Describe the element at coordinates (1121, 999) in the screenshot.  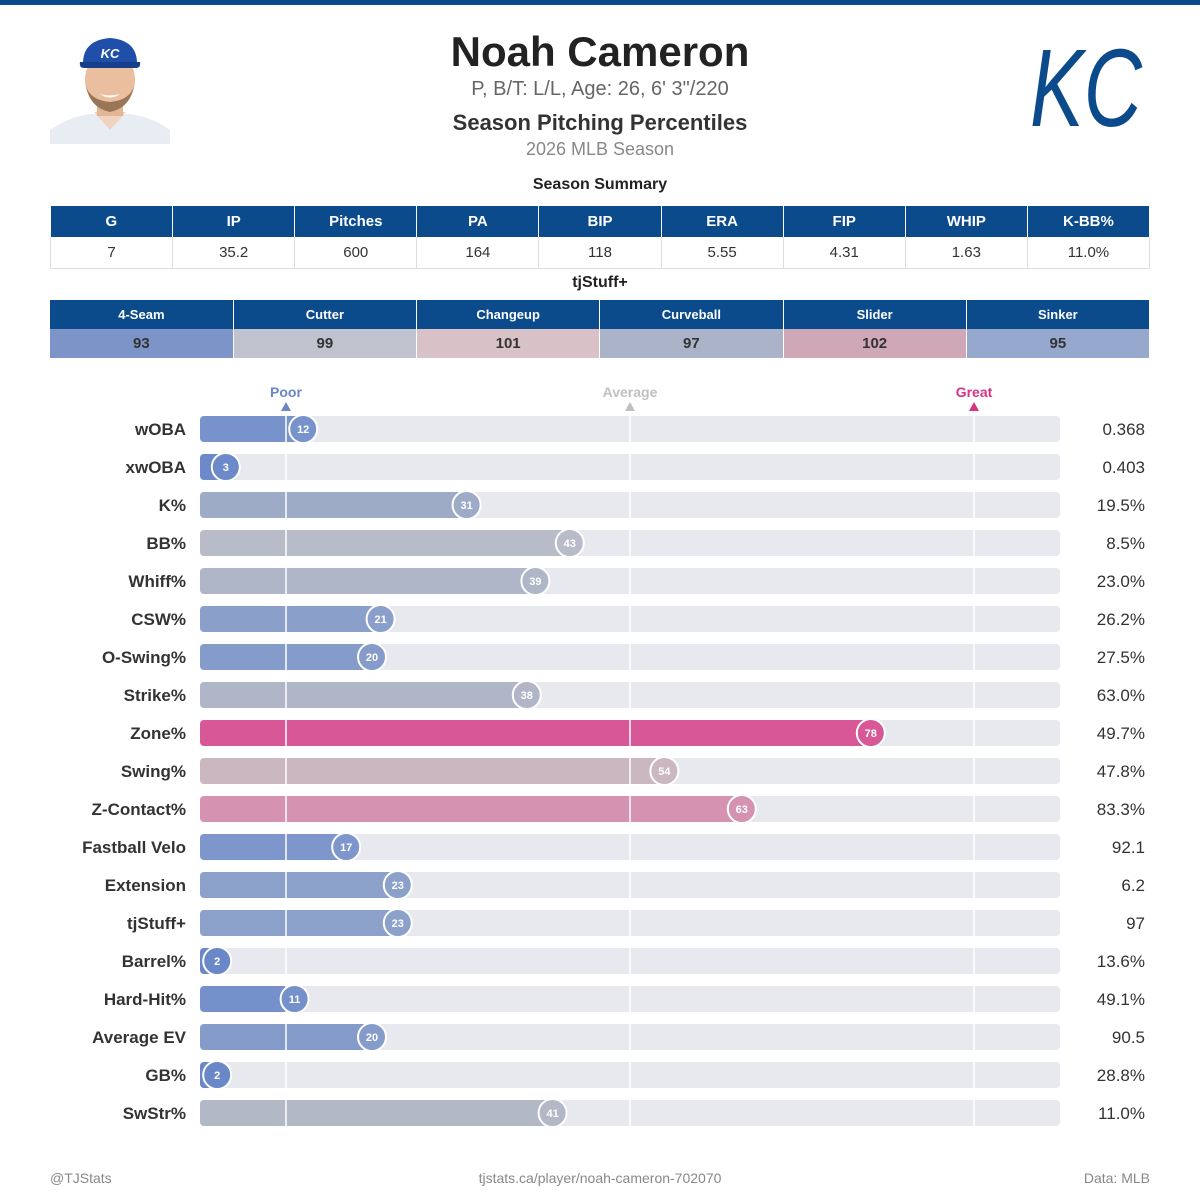
I see `metric-value-15: 49.1%` at that location.